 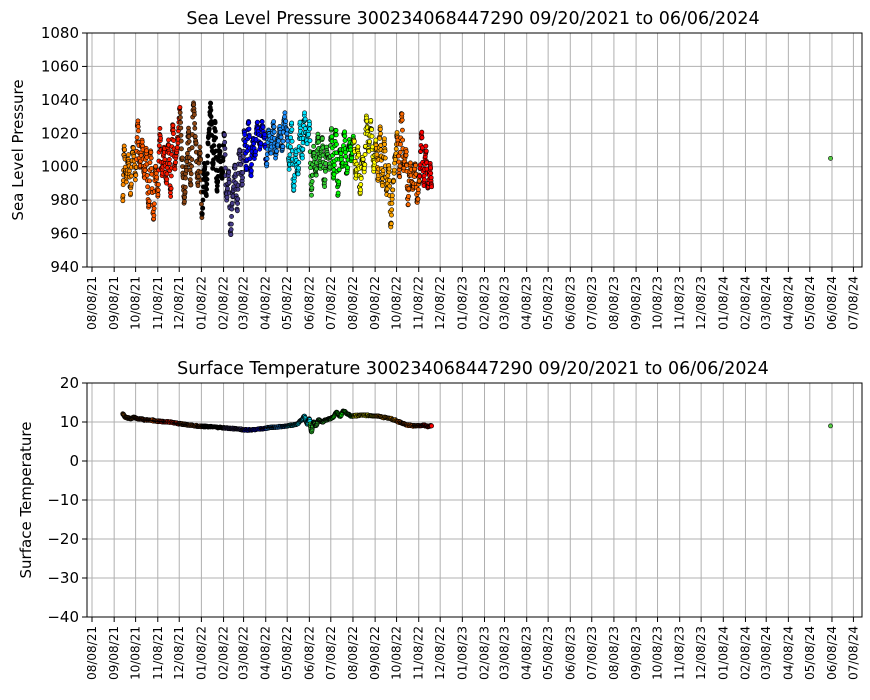 What do you see at coordinates (592, 653) in the screenshot?
I see `x-tick-label: 07/08/23` at bounding box center [592, 653].